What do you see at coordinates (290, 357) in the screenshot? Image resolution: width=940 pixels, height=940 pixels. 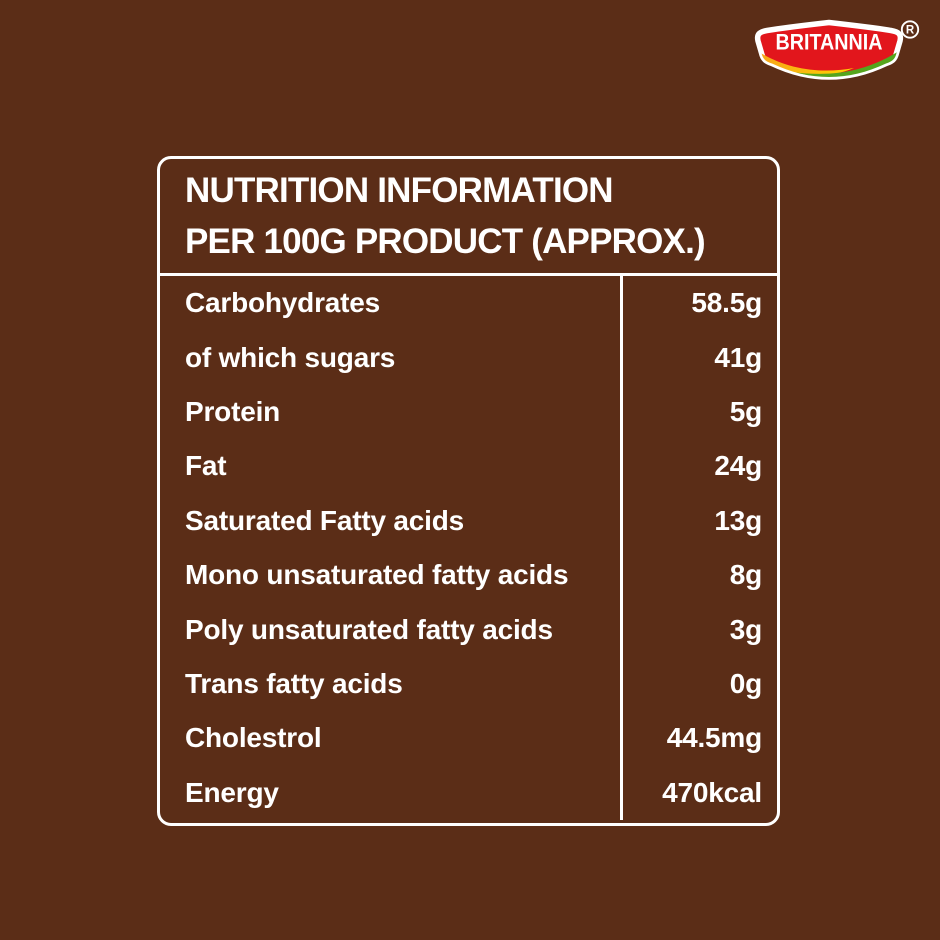 I see `nutrient-label: of which sugars` at bounding box center [290, 357].